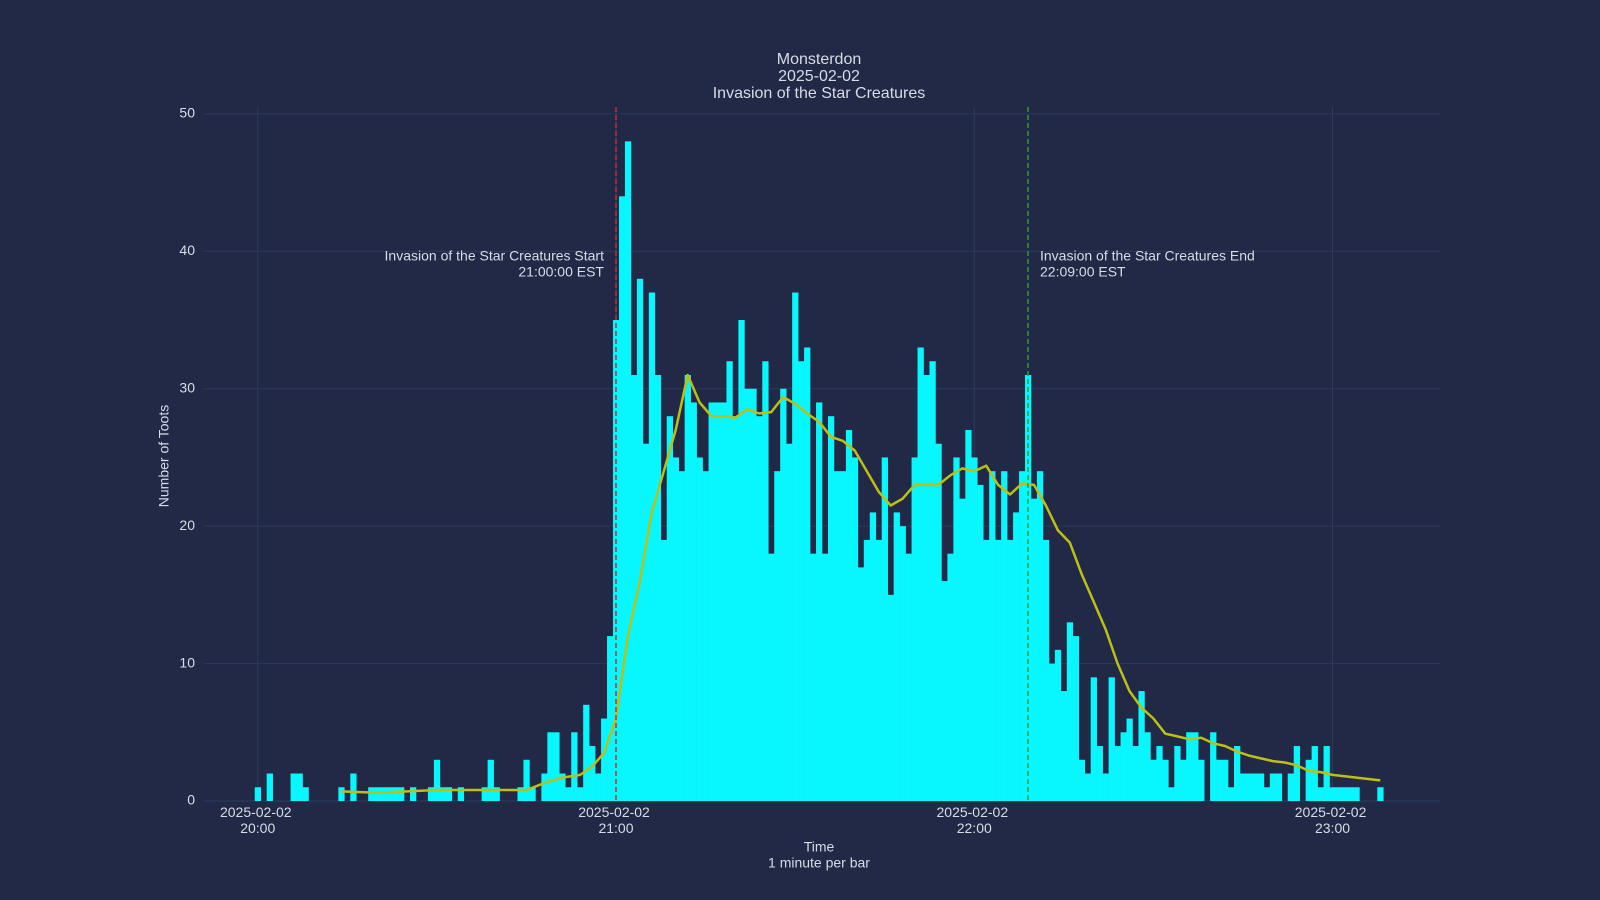 The image size is (1600, 900). What do you see at coordinates (1333, 820) in the screenshot?
I see `x-tick-label: 2025-02-02 23:00` at bounding box center [1333, 820].